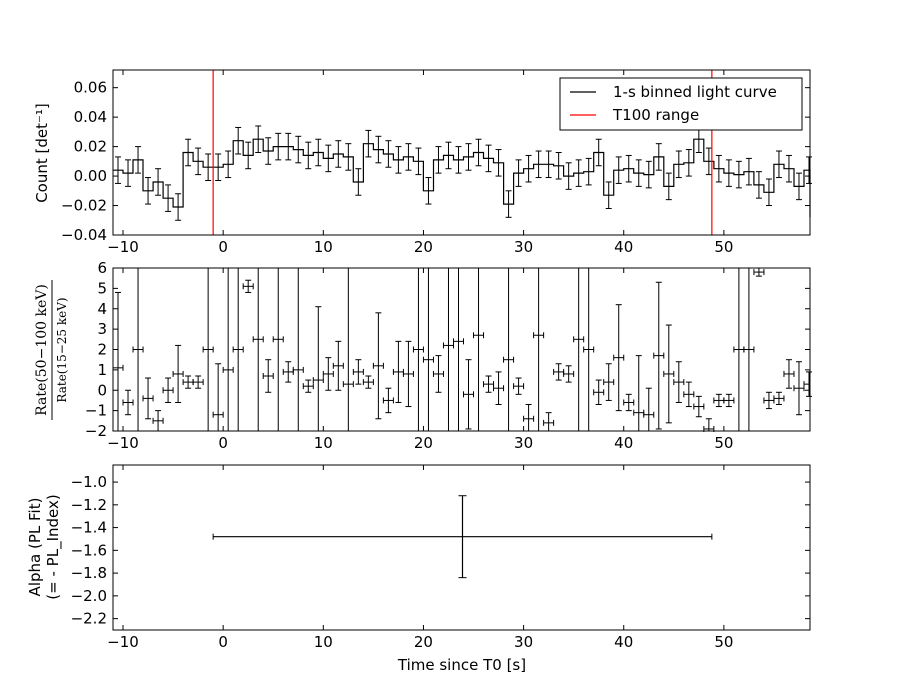 The image size is (900, 700). I want to click on y-tick-label: −2.2, so click(89, 619).